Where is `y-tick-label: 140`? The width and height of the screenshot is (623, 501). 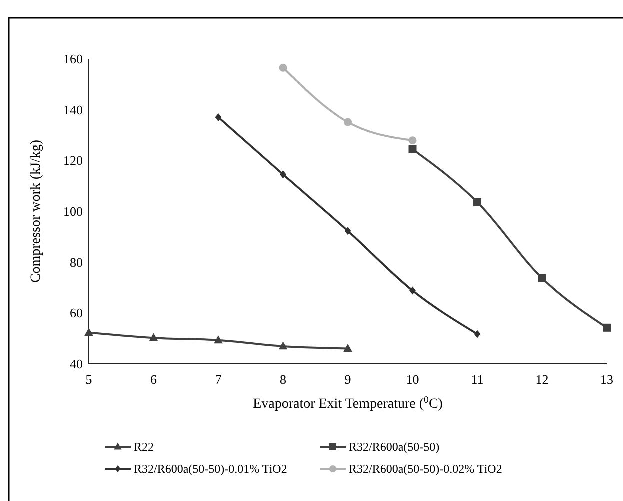 y-tick-label: 140 is located at coordinates (73, 110).